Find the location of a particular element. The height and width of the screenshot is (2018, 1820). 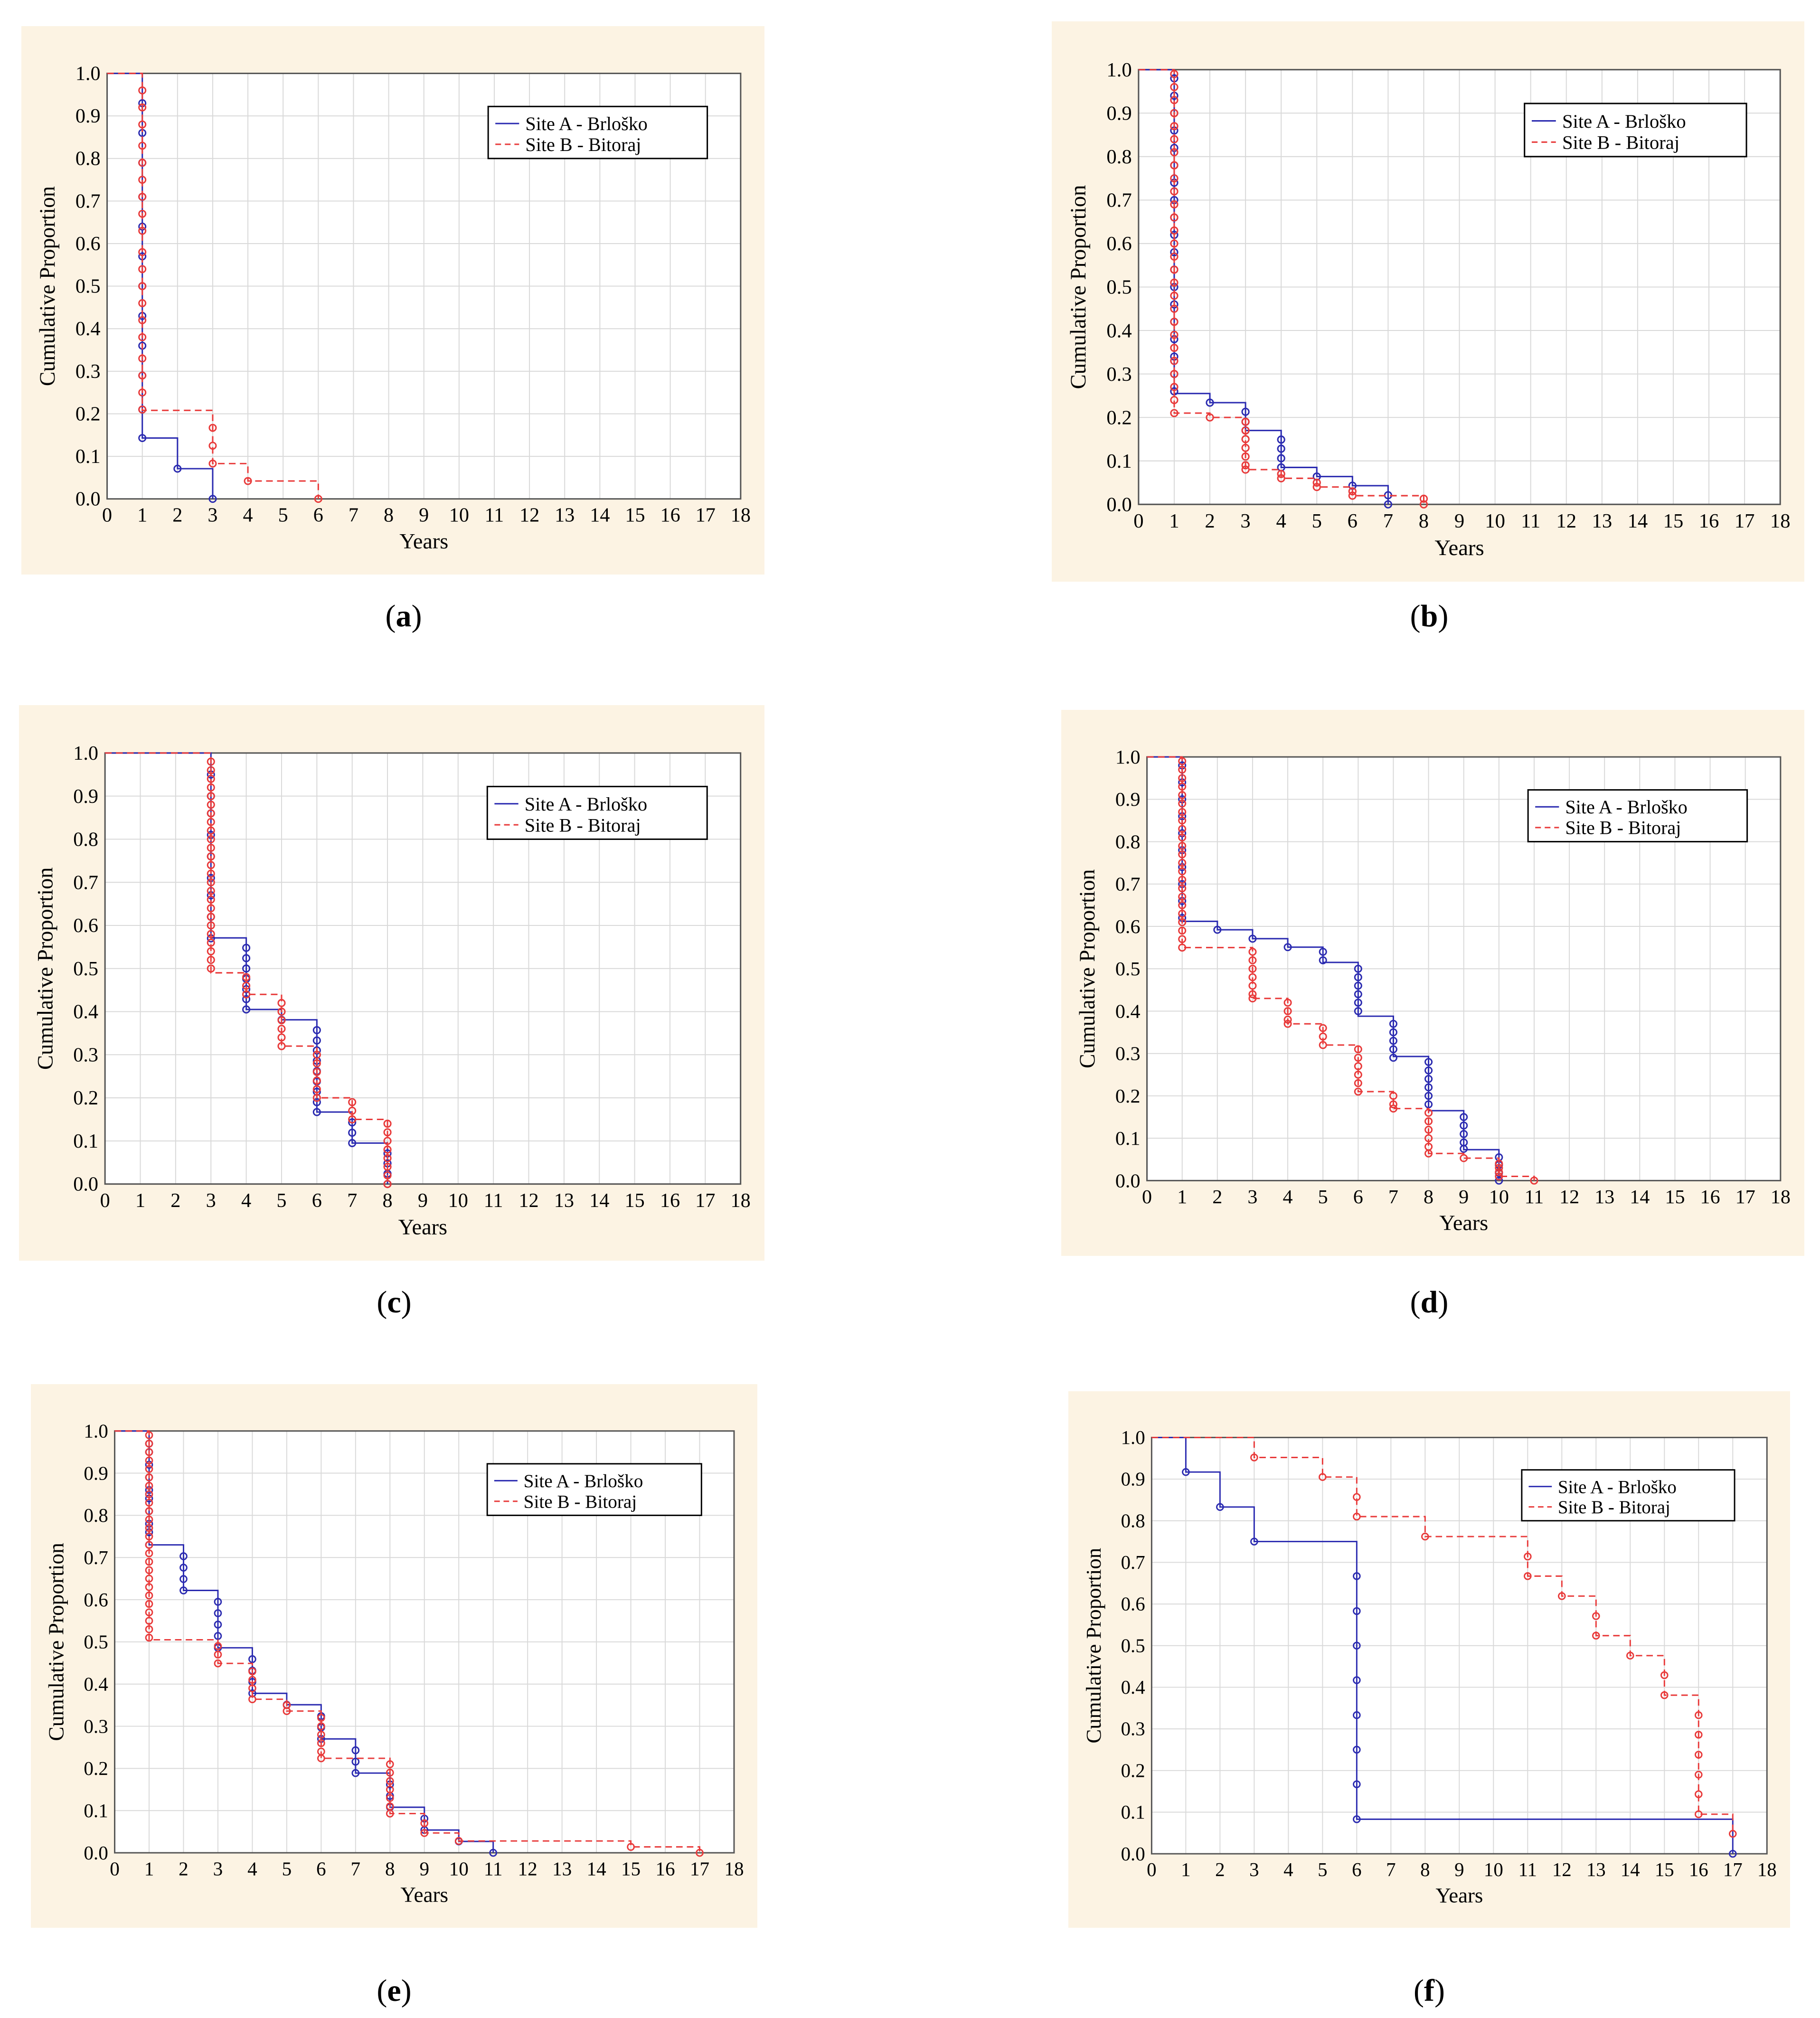

plot-border is located at coordinates (1464, 968).